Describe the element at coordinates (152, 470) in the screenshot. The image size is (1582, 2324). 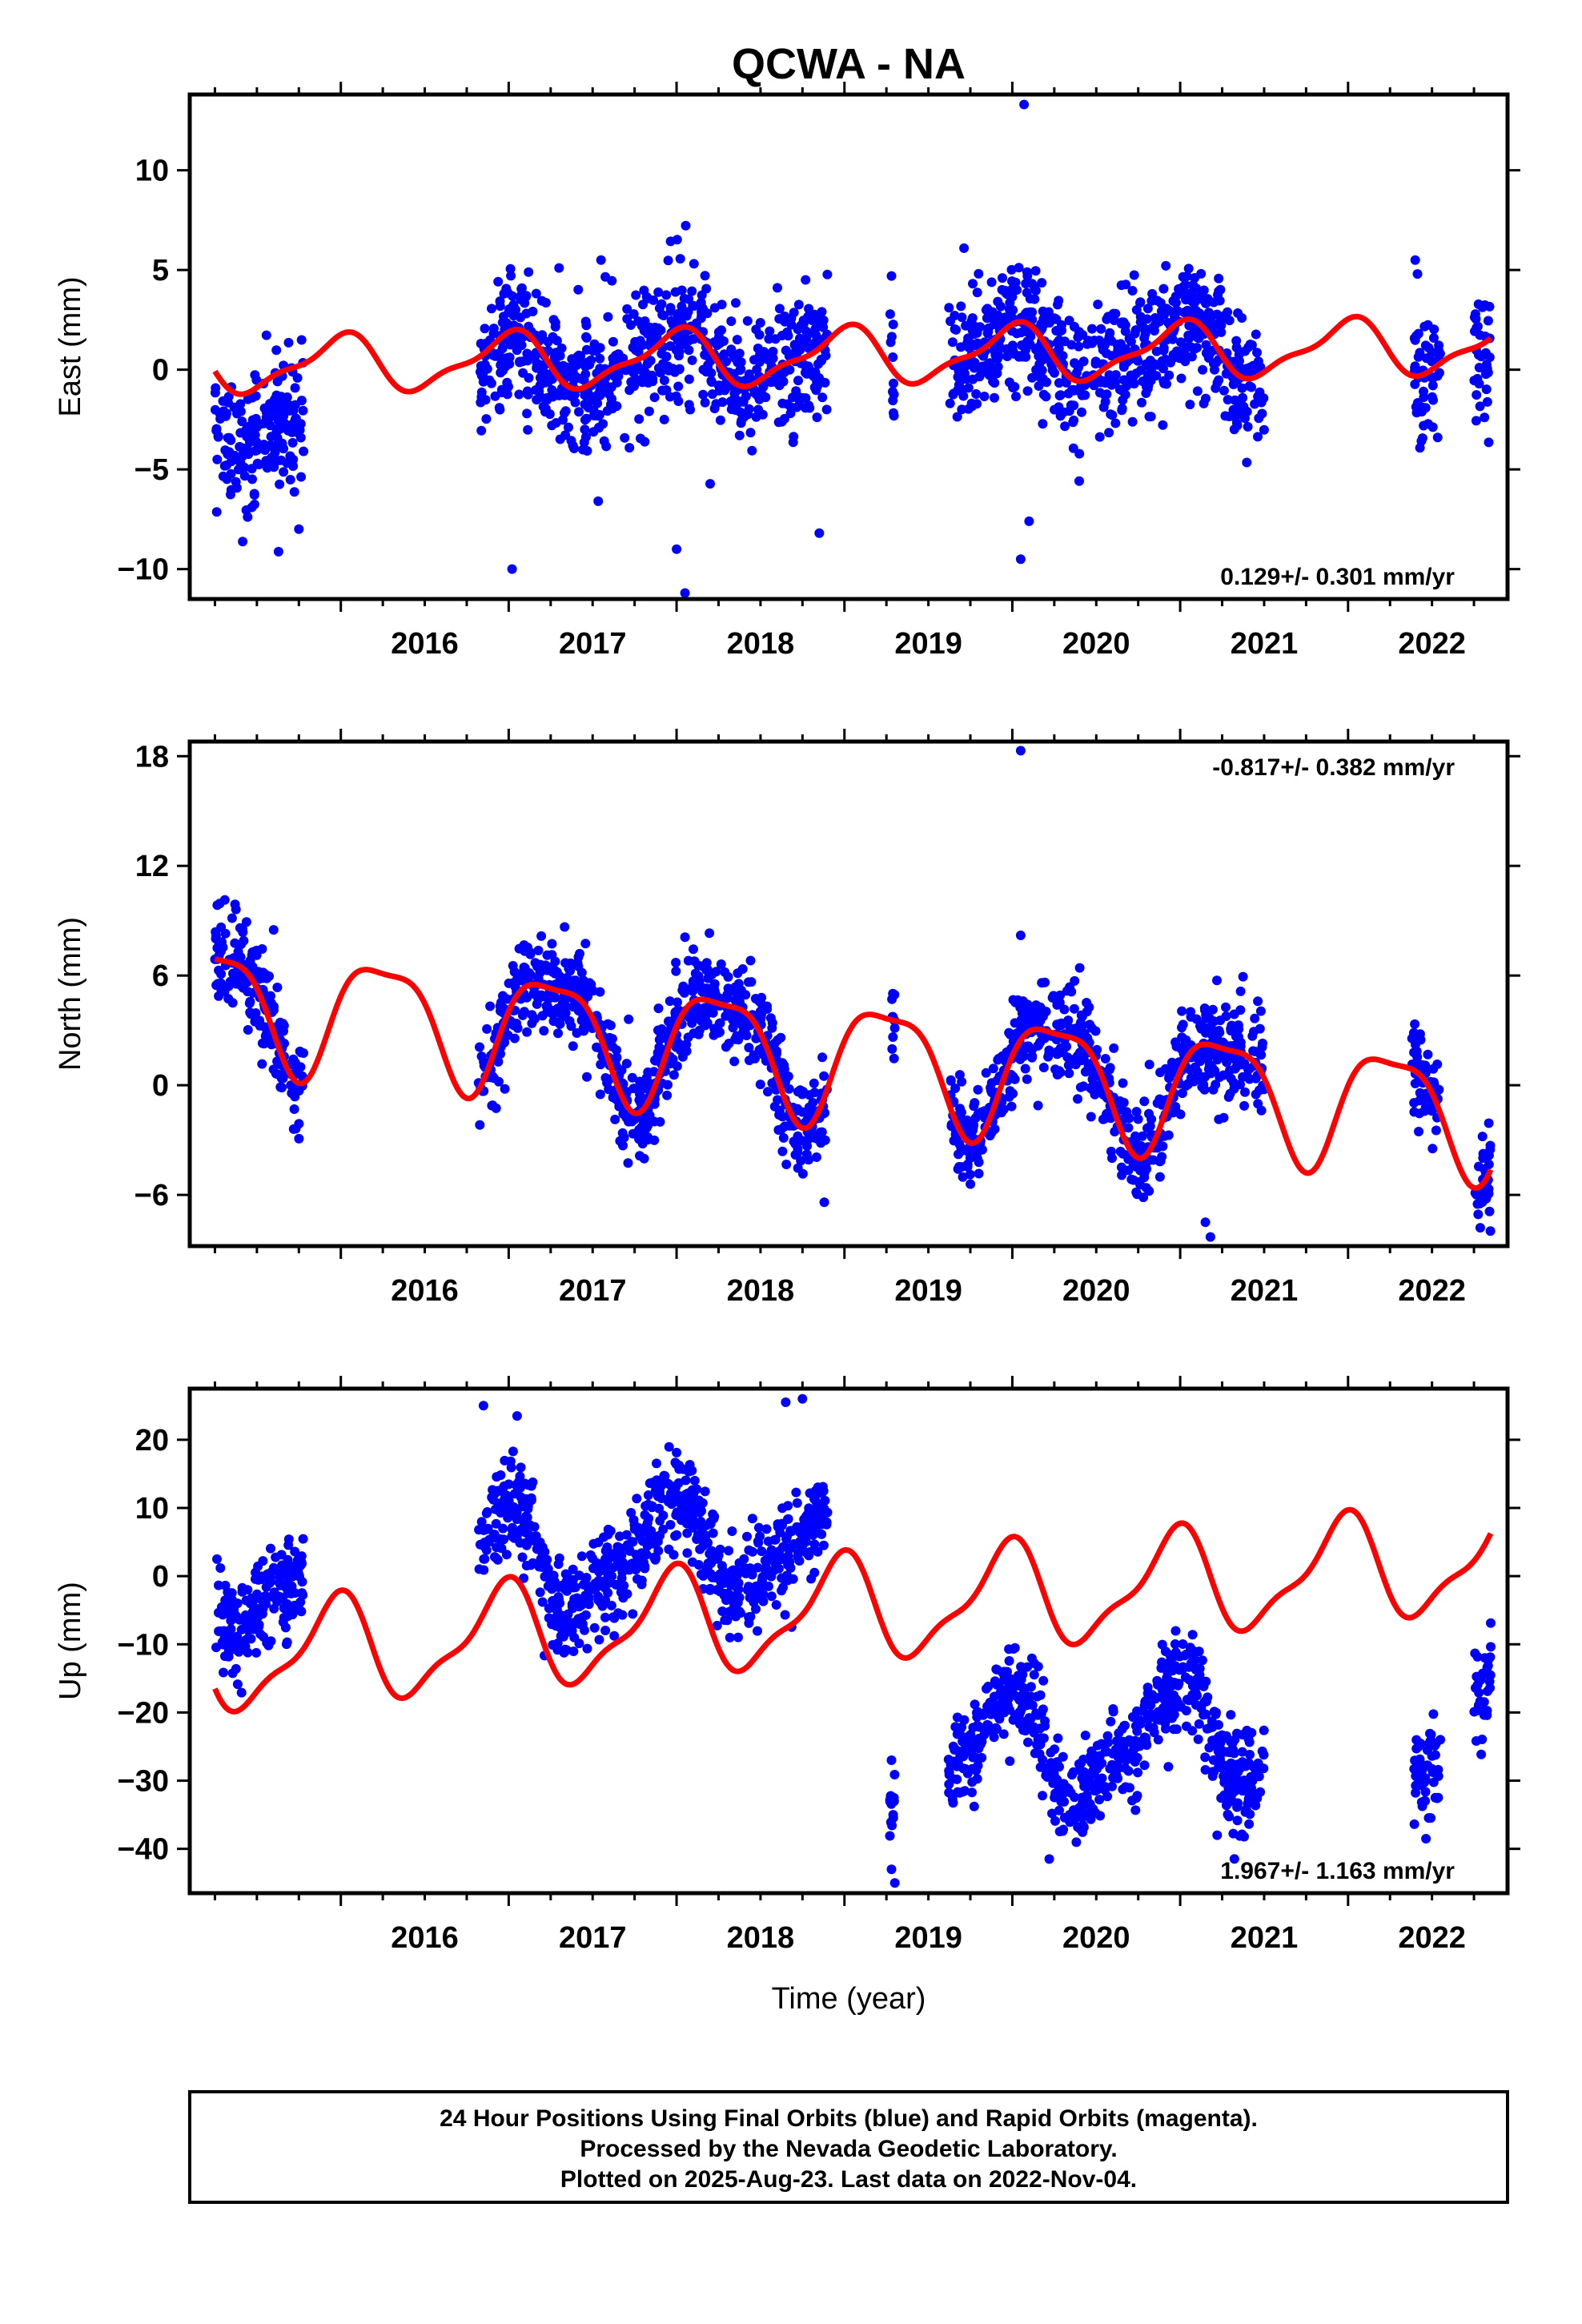
I see `y-tick-label: −5` at that location.